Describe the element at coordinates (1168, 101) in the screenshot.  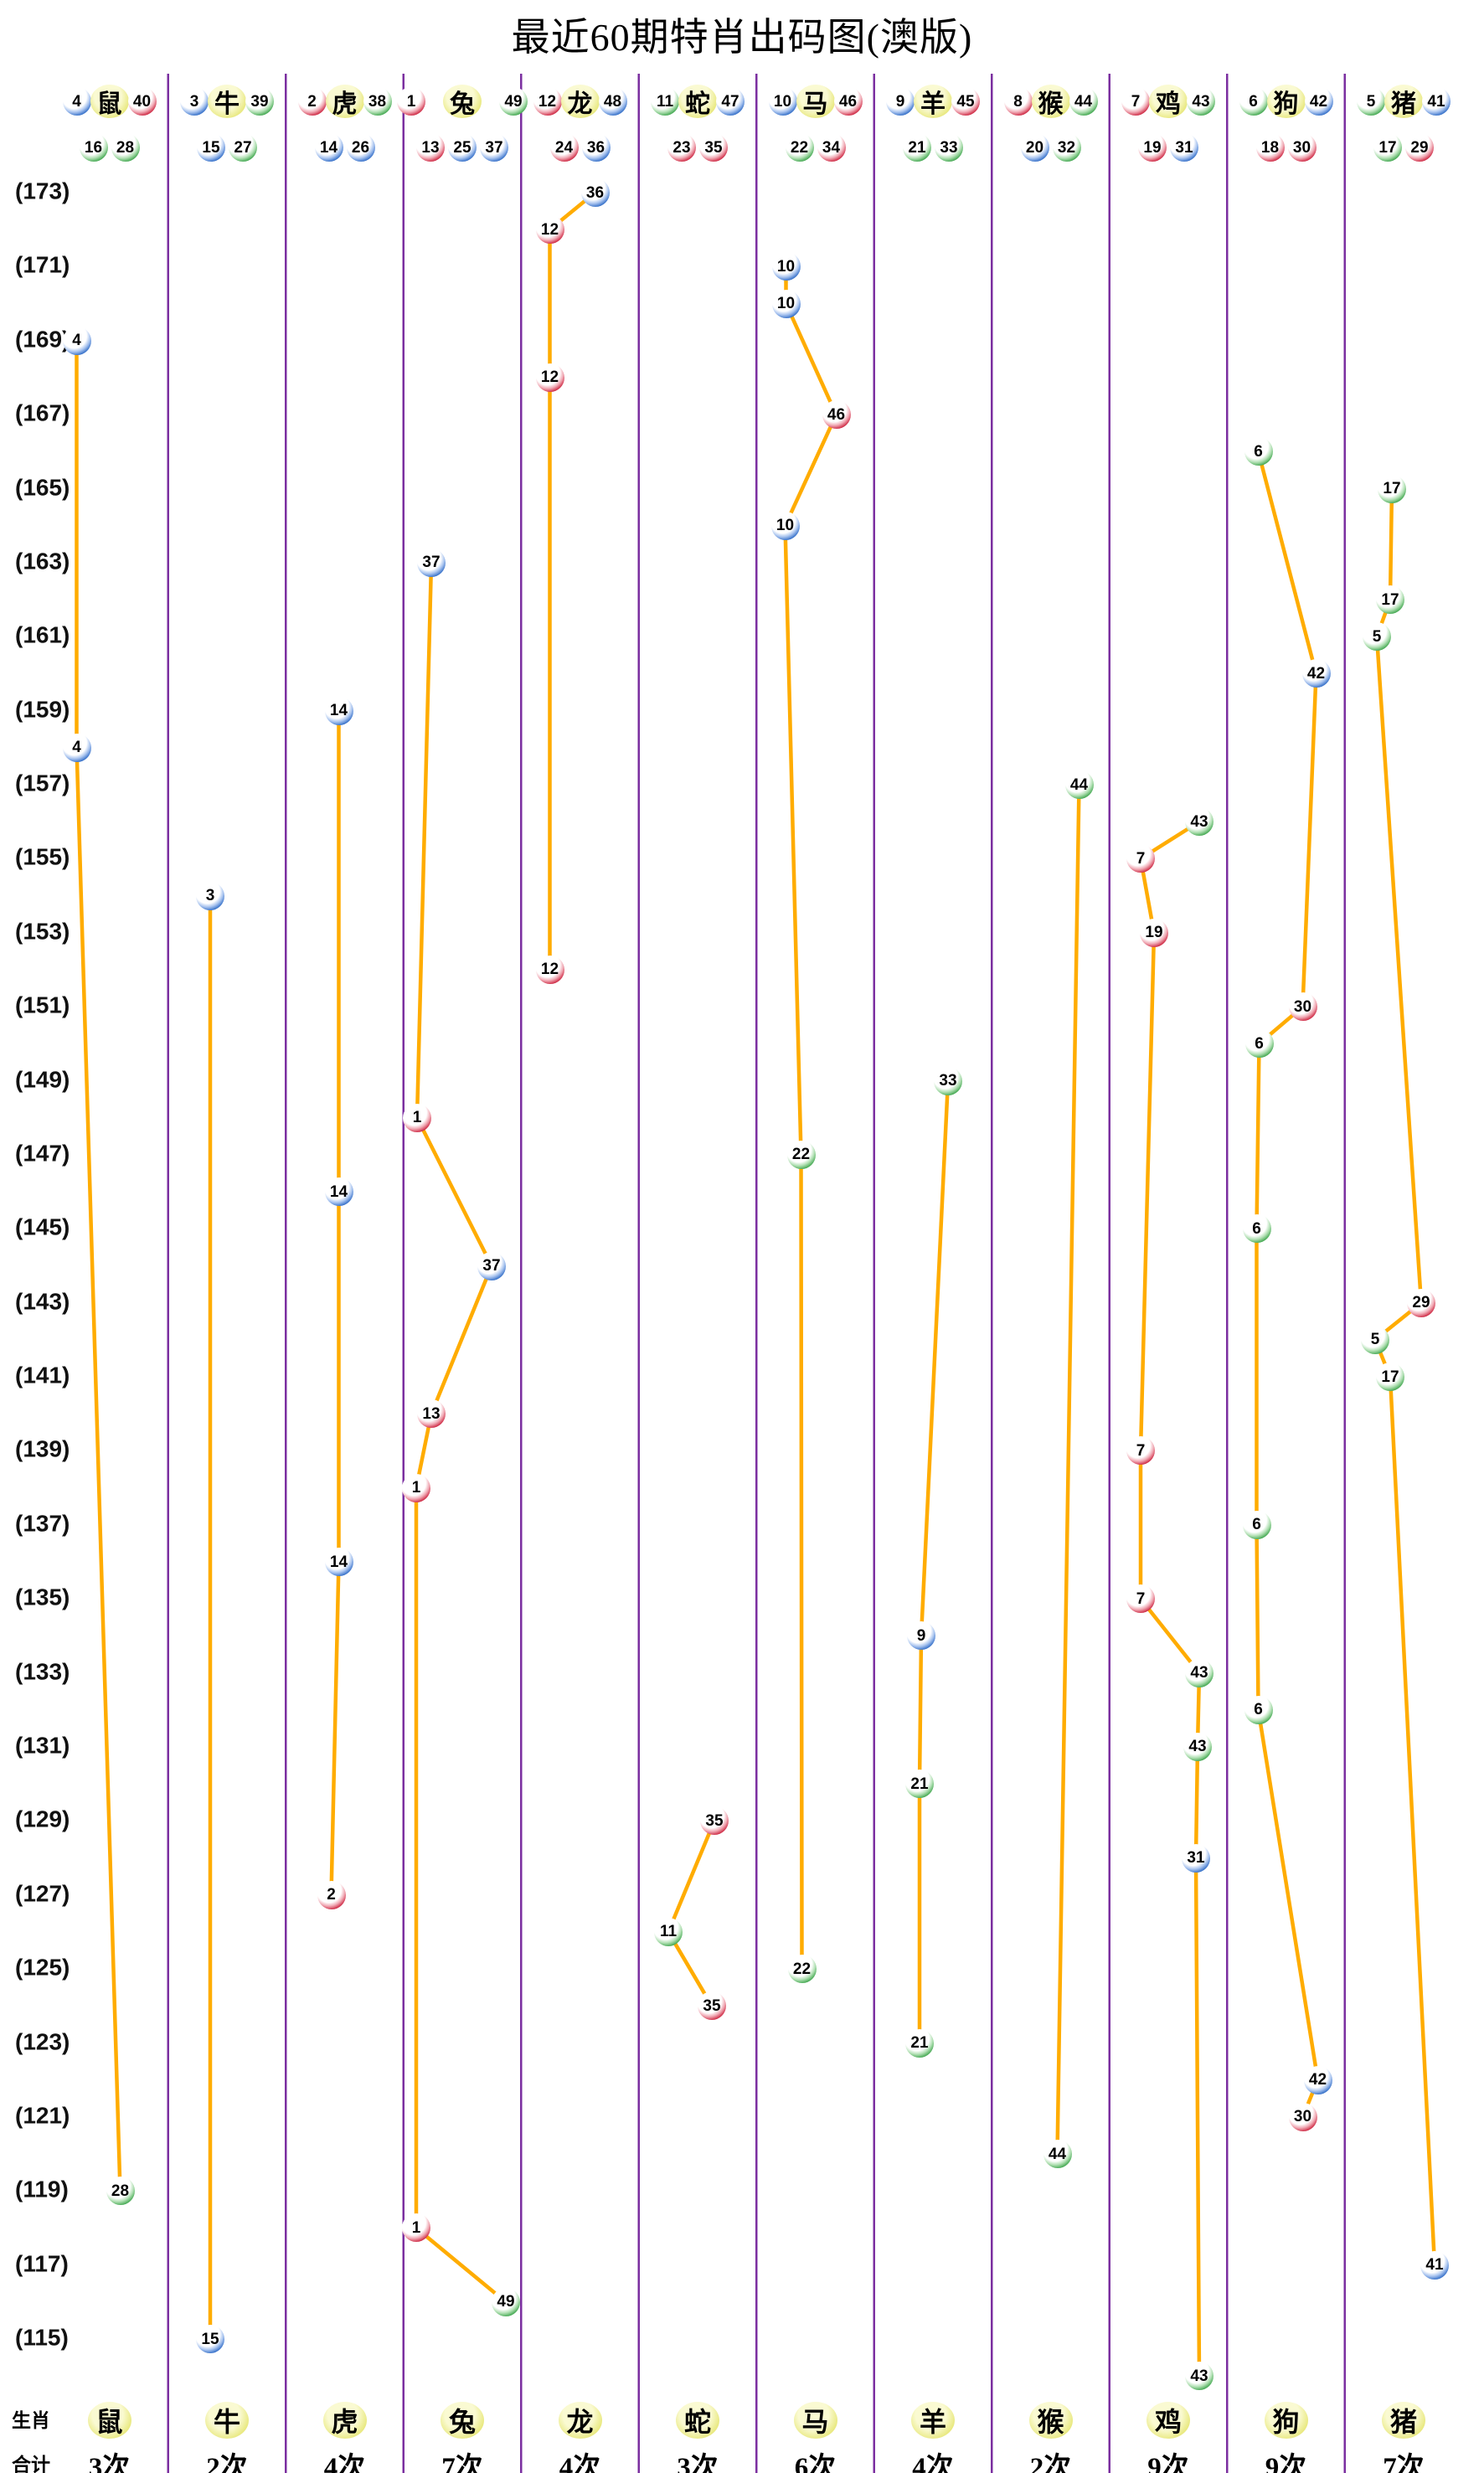
I see `header-zodiac-badge: 鸡` at that location.